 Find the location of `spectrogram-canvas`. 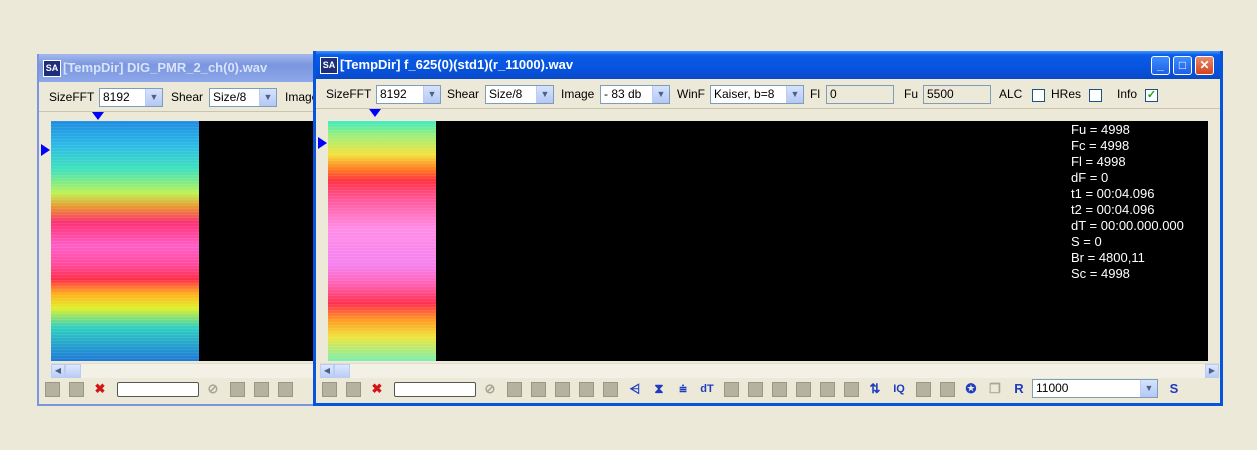

spectrogram-canvas is located at coordinates (195, 241).